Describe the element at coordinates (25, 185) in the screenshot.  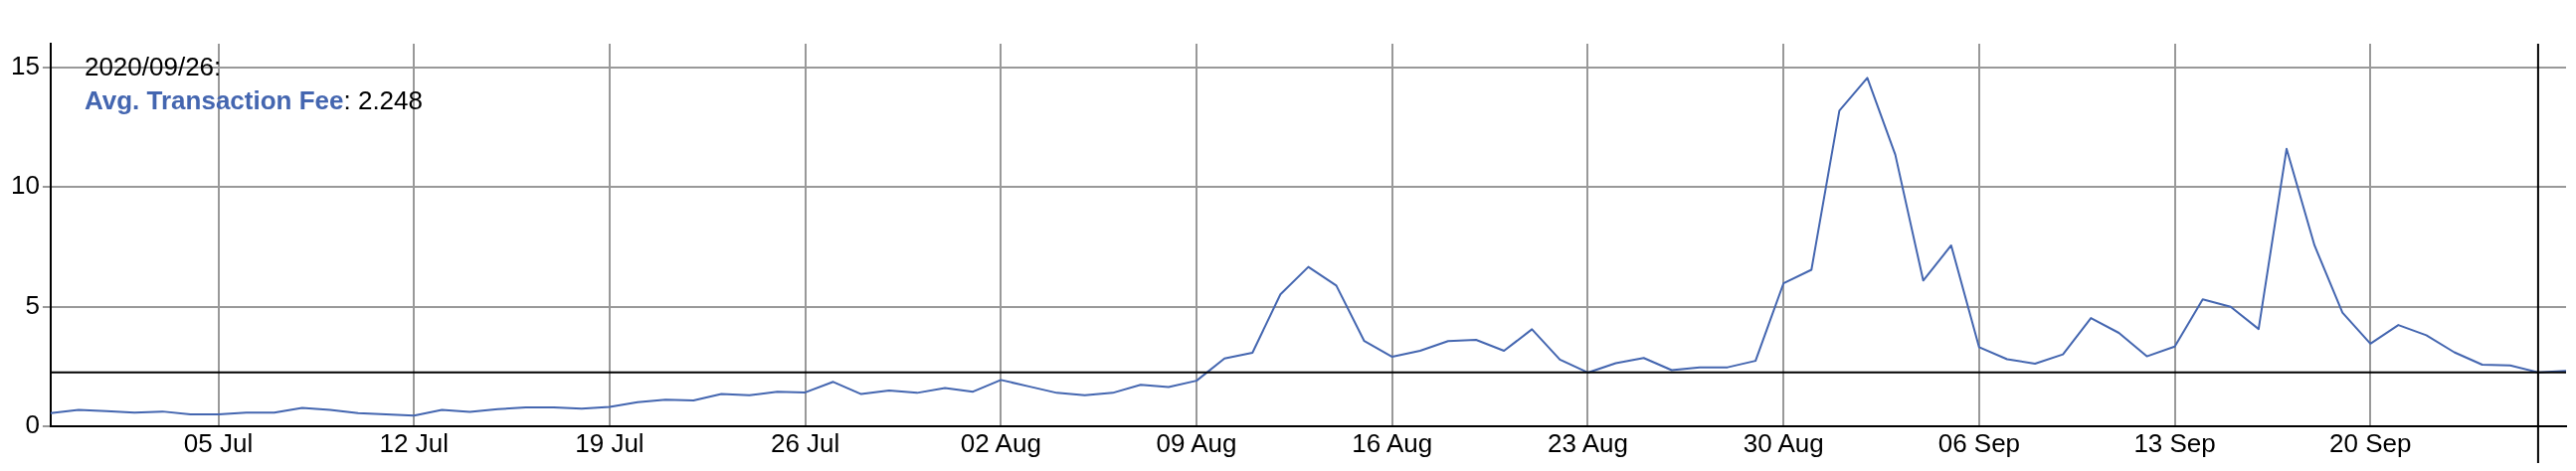
I see `y-tick-label: 10` at that location.